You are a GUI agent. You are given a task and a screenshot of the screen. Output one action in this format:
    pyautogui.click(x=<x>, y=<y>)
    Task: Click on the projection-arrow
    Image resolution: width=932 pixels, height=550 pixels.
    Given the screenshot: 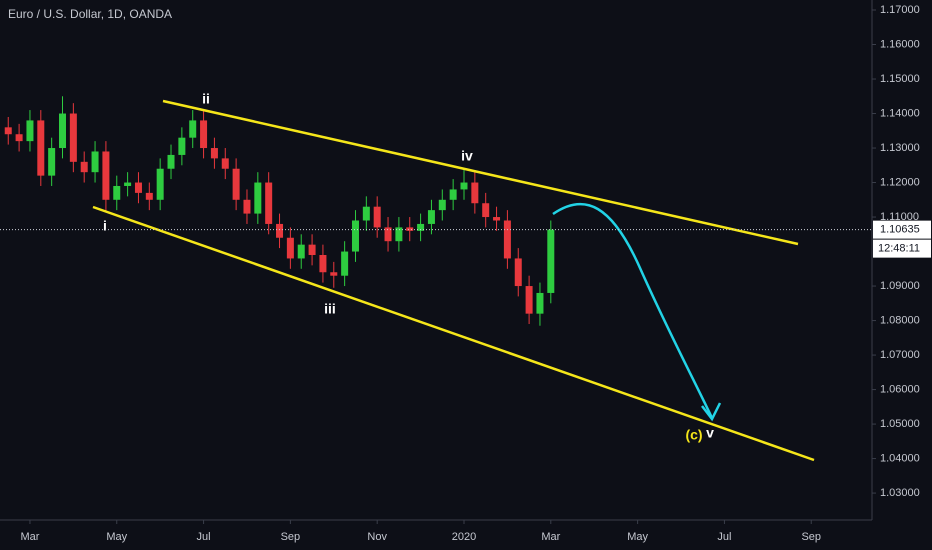 What is the action you would take?
    pyautogui.click(x=633, y=310)
    